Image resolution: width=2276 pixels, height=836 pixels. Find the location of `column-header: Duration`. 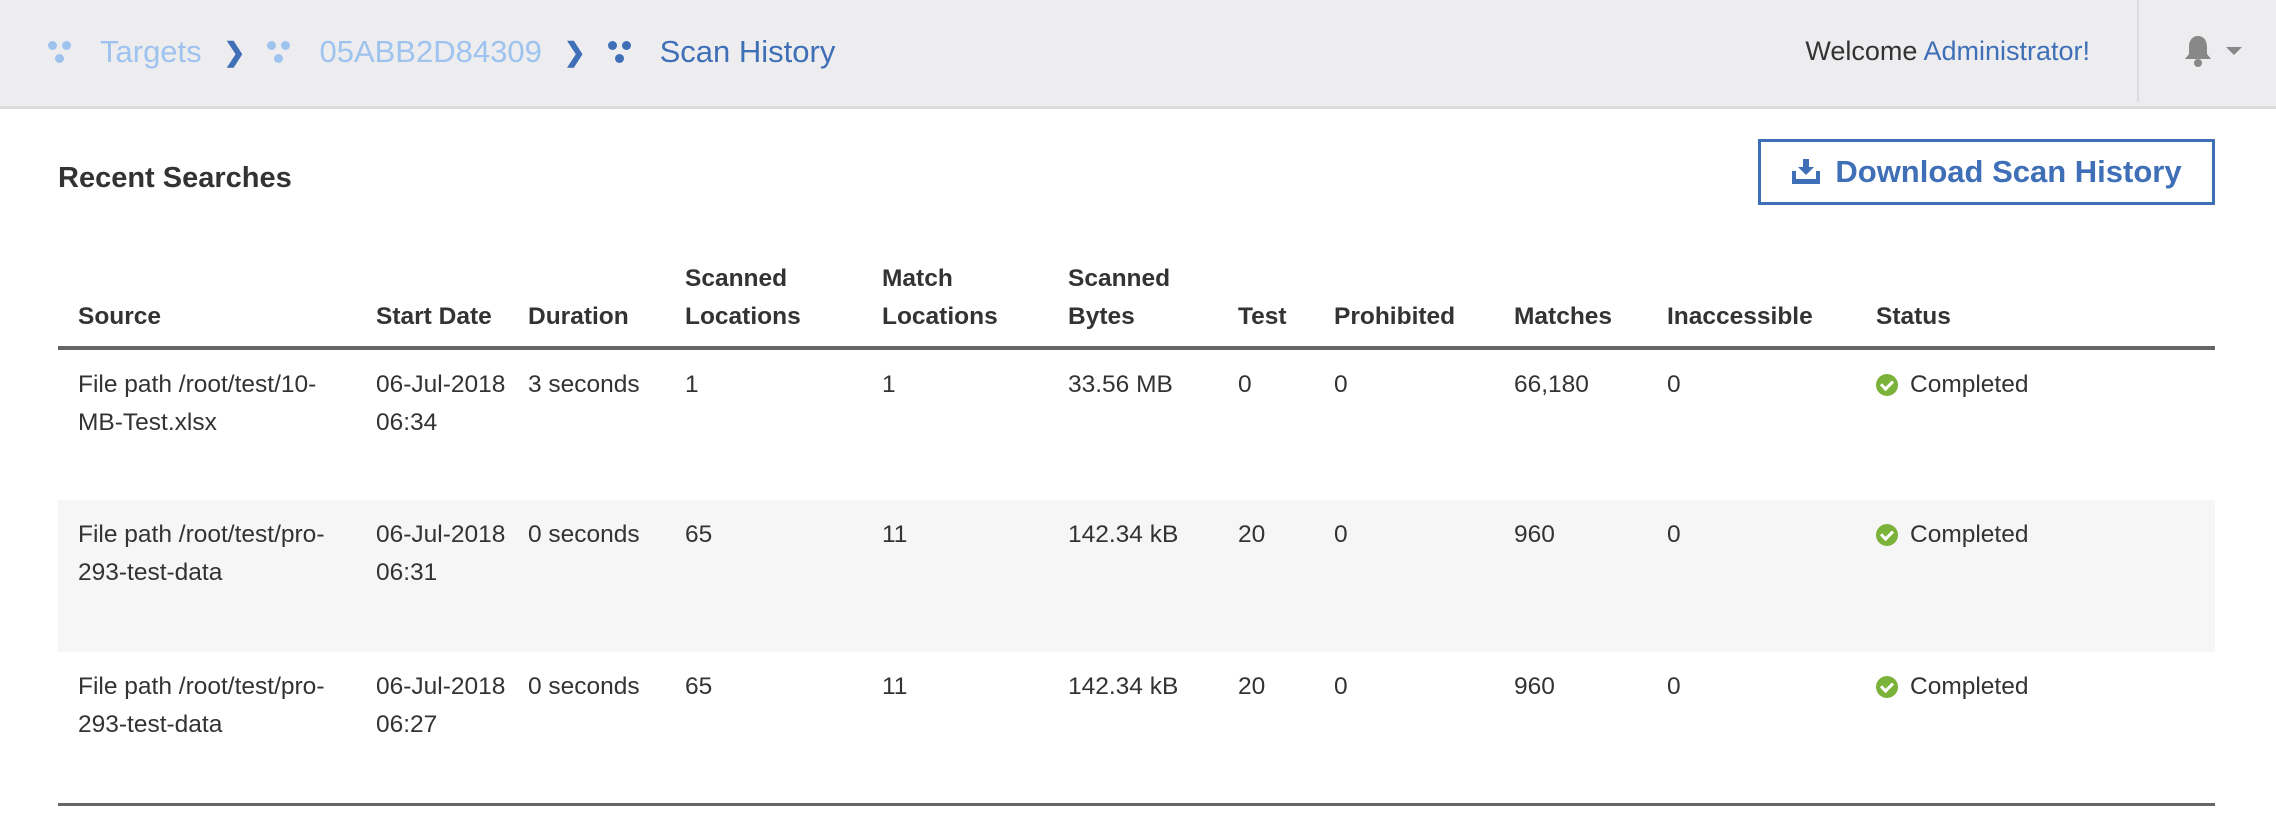

column-header: Duration is located at coordinates (586, 302).